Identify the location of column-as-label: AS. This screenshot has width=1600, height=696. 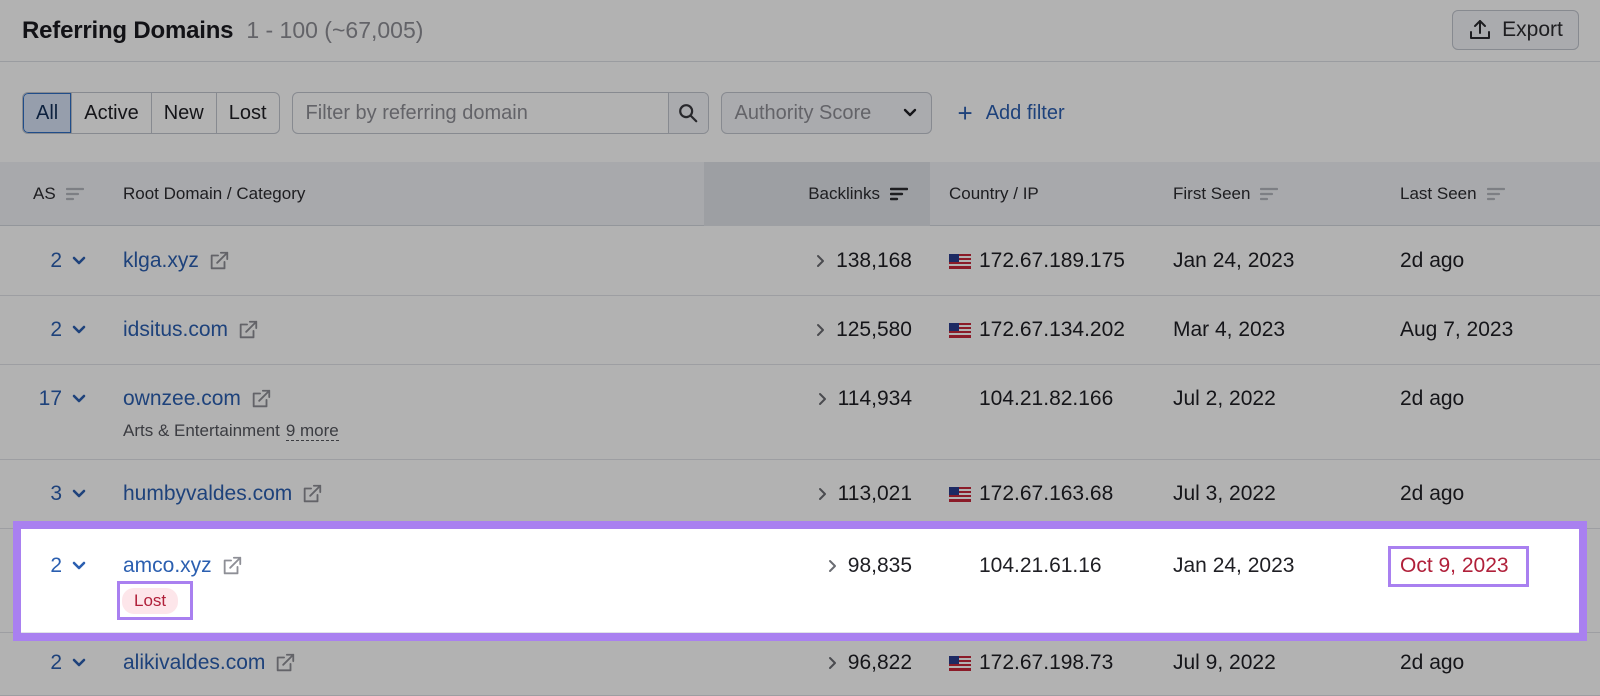
(44, 193).